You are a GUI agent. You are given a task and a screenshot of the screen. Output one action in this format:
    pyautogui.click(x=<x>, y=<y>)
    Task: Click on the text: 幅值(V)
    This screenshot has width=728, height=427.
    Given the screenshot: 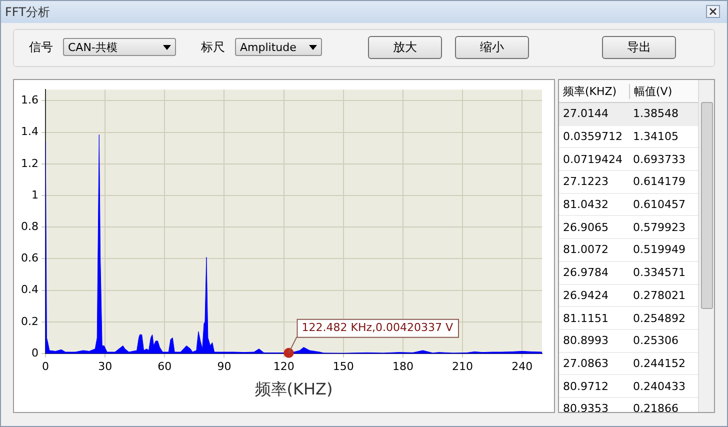 What is the action you would take?
    pyautogui.click(x=653, y=91)
    